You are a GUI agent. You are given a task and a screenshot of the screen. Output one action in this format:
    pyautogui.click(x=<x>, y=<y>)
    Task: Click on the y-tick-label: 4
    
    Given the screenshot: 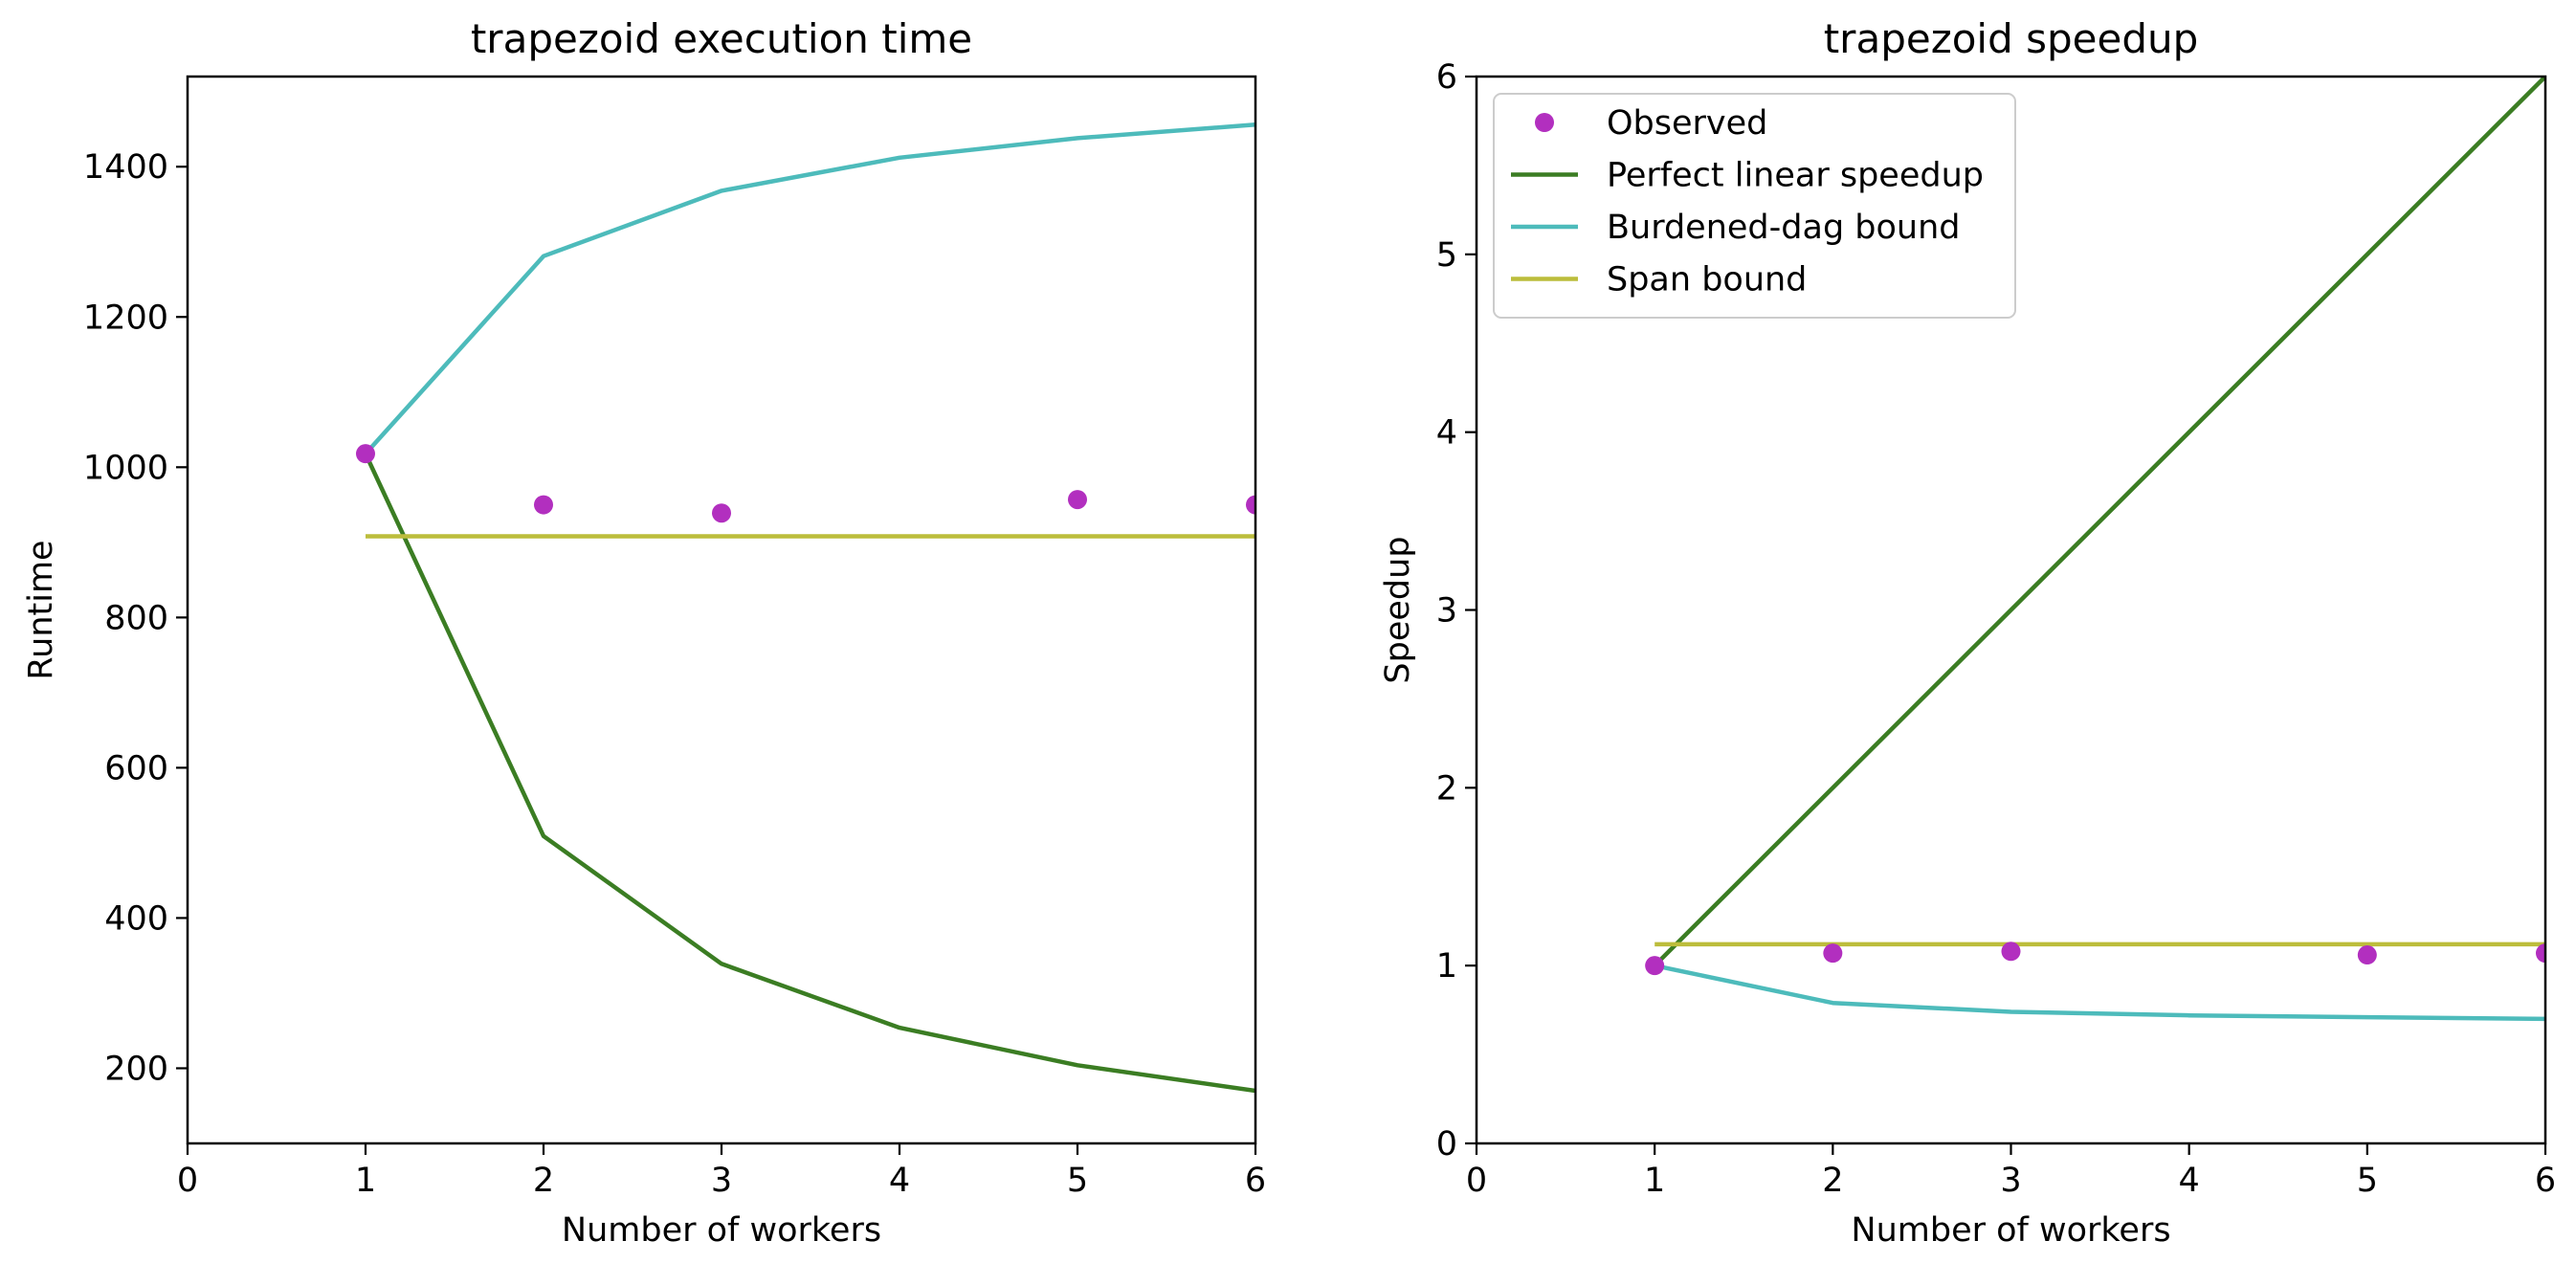 What is the action you would take?
    pyautogui.click(x=1446, y=433)
    